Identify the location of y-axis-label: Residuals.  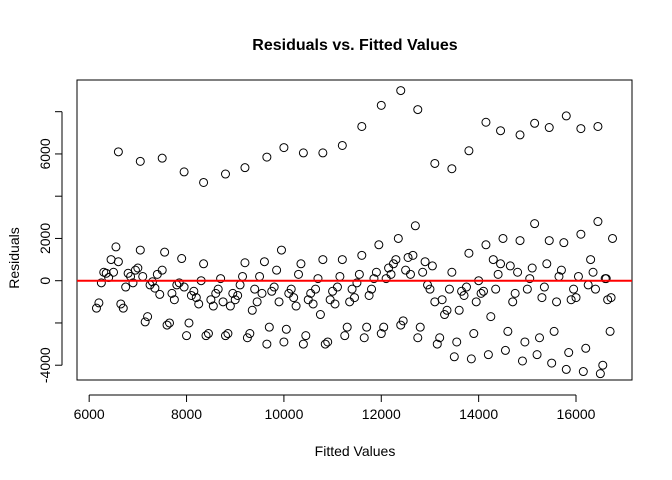
(14, 257).